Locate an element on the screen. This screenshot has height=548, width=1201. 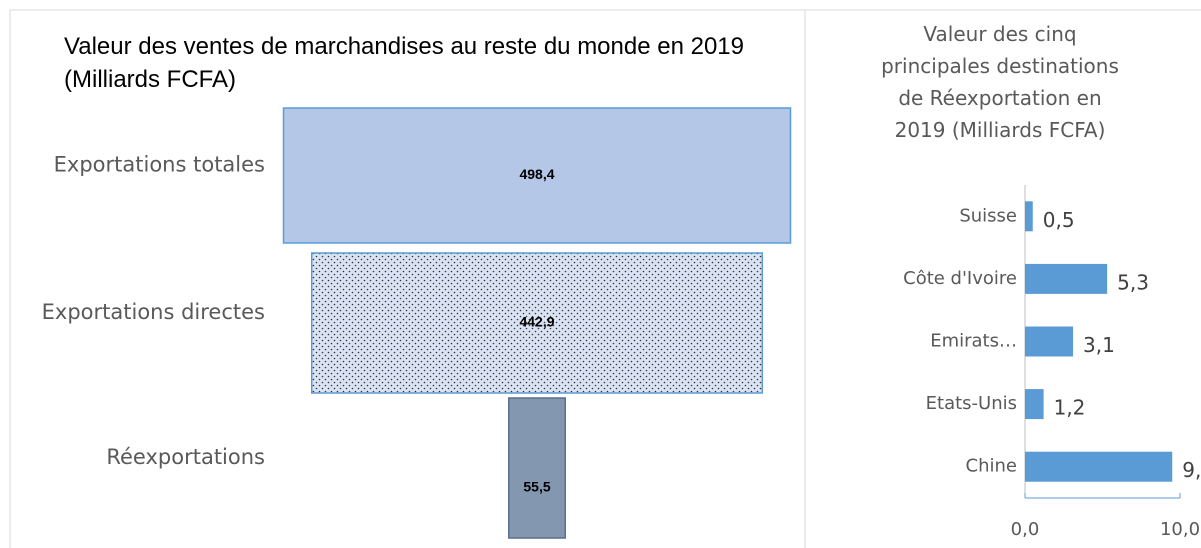
y-tick-label: Etats-Unis is located at coordinates (971, 403).